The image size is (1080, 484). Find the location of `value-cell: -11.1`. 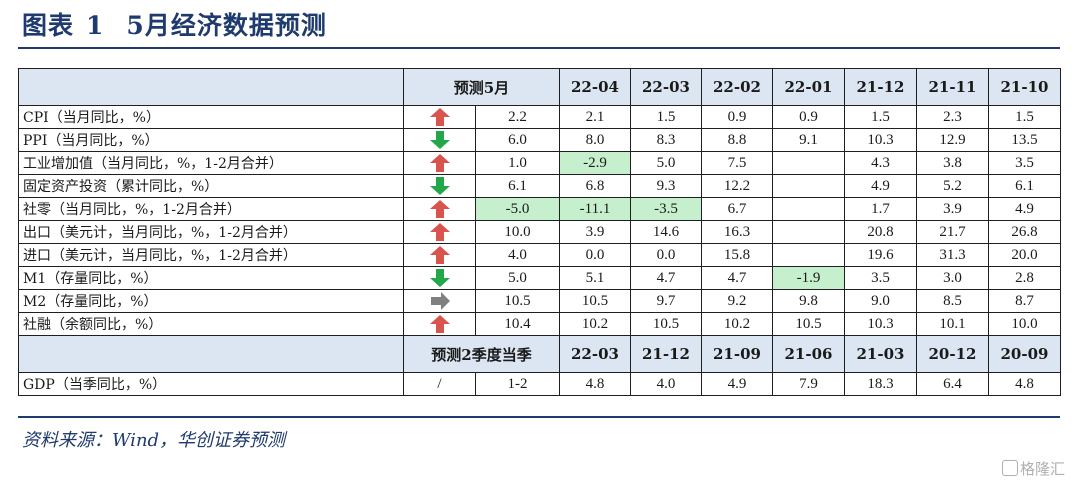

value-cell: -11.1 is located at coordinates (595, 209).